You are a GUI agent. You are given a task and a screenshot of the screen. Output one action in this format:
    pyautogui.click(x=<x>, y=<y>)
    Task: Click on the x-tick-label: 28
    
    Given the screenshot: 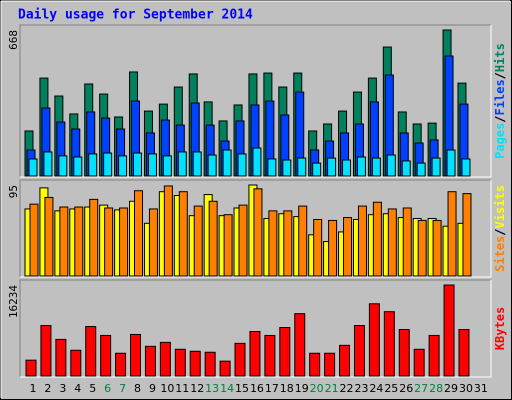 What is the action you would take?
    pyautogui.click(x=436, y=388)
    